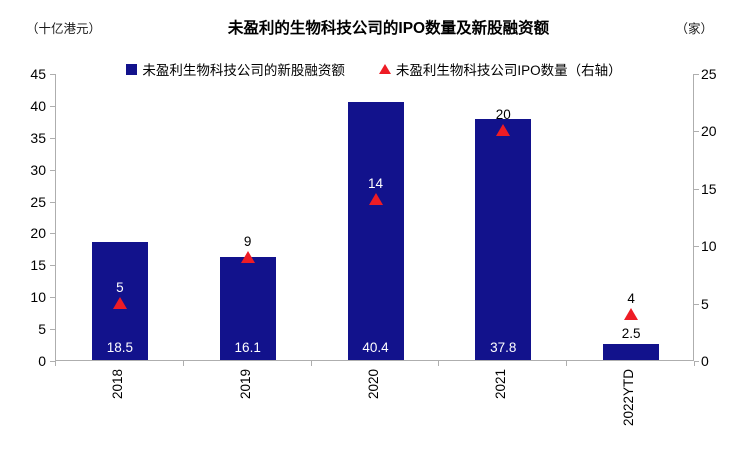  Describe the element at coordinates (631, 352) in the screenshot. I see `bar-2022YTD` at that location.